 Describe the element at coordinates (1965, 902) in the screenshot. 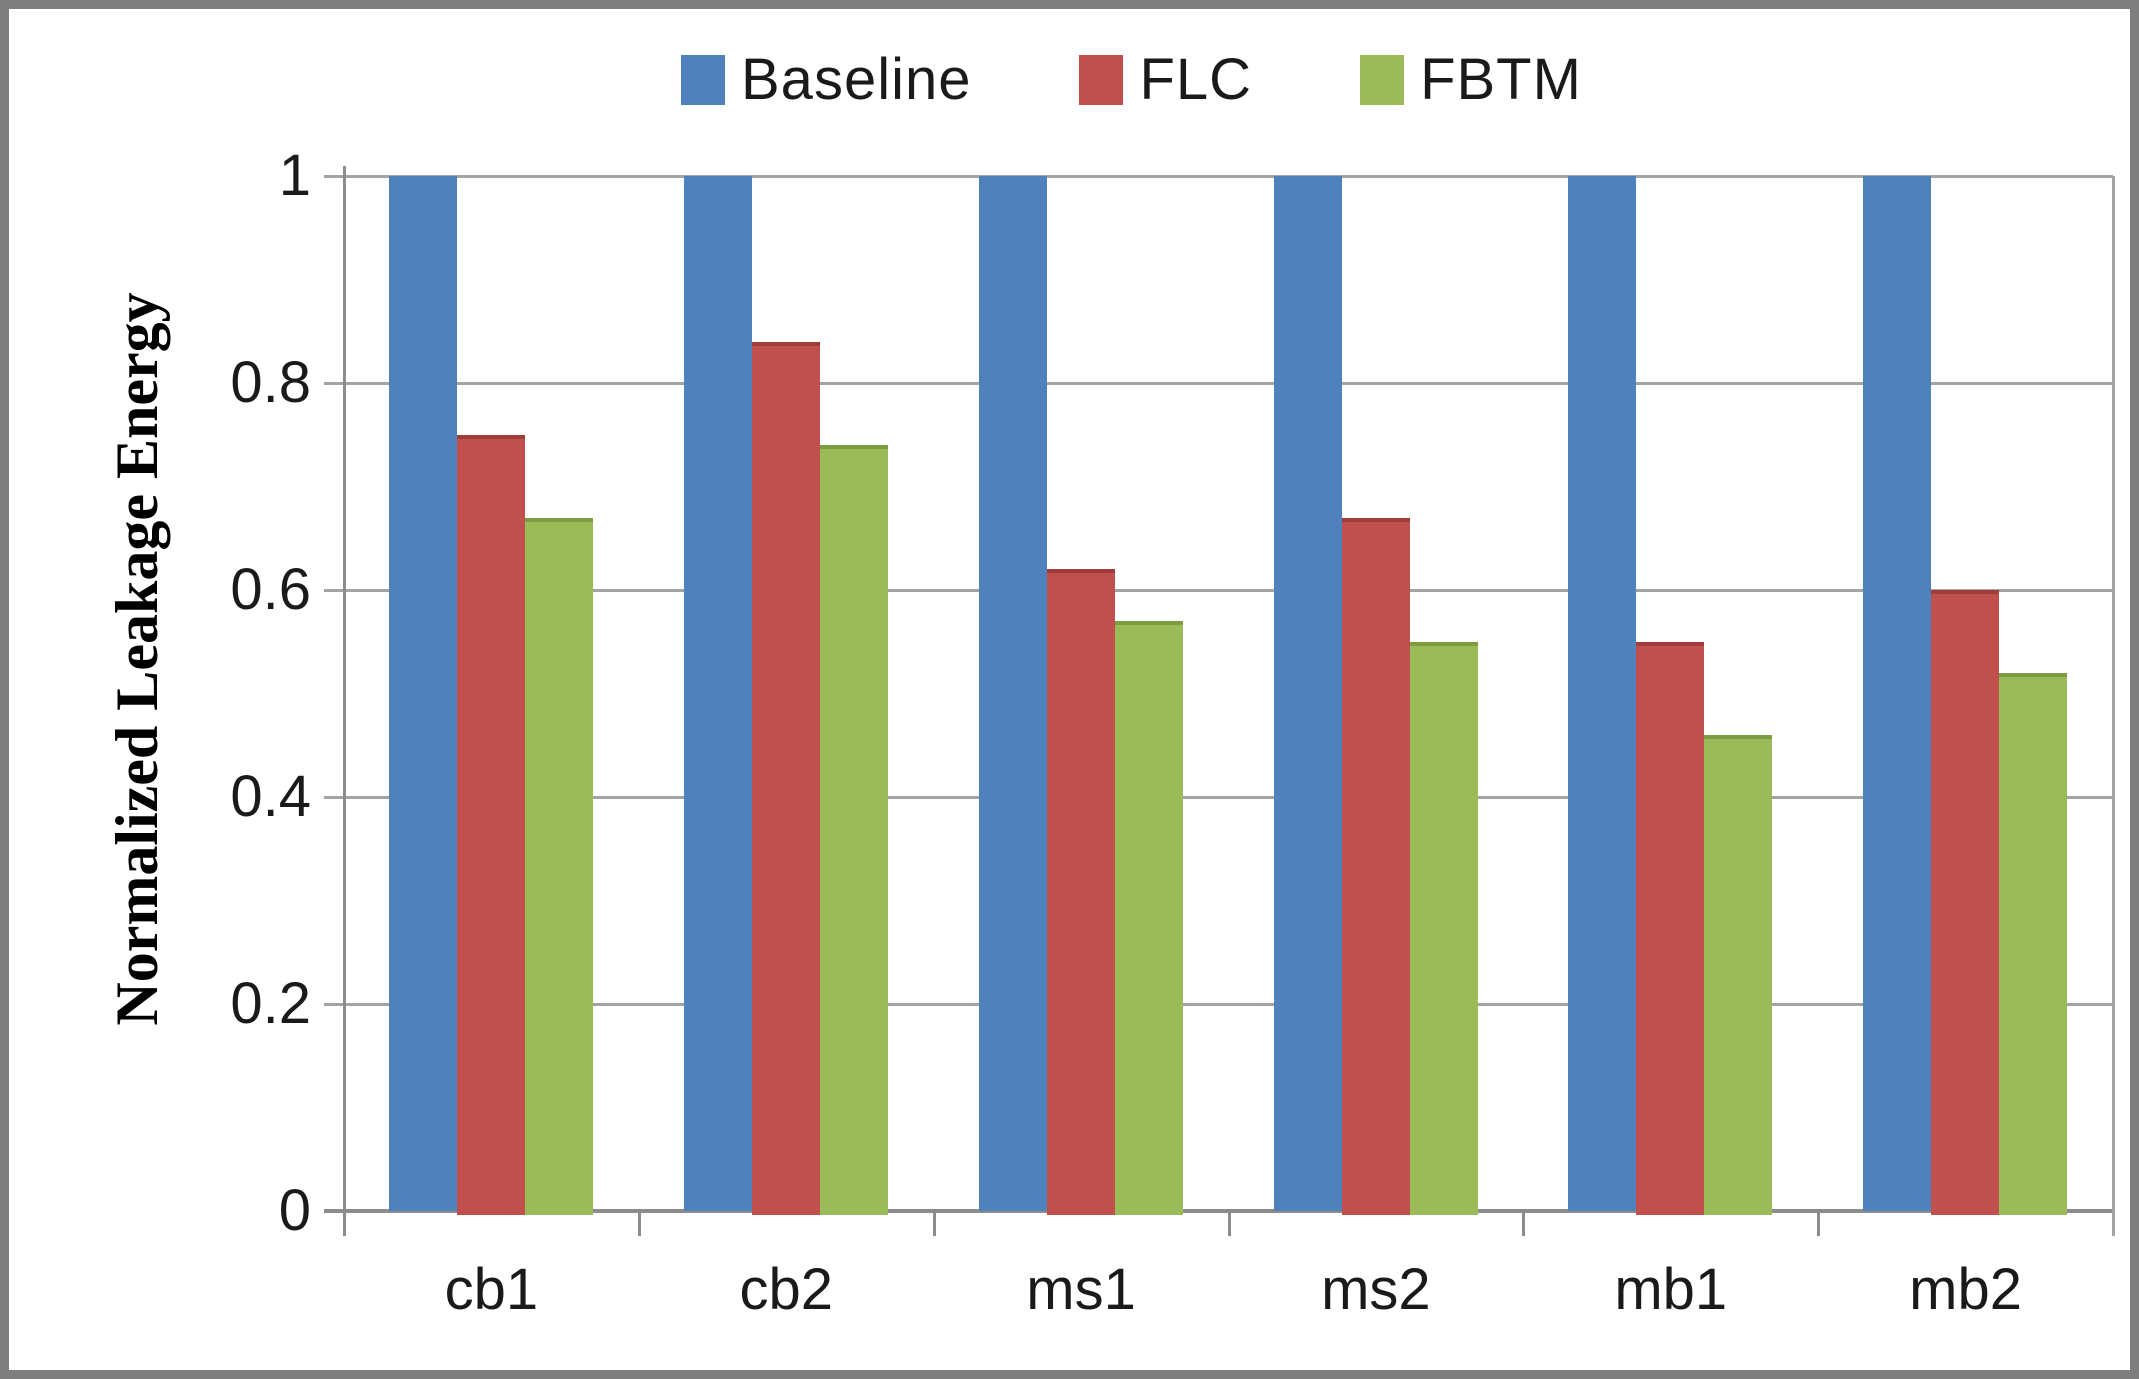

I see `bar-flc-mb2` at that location.